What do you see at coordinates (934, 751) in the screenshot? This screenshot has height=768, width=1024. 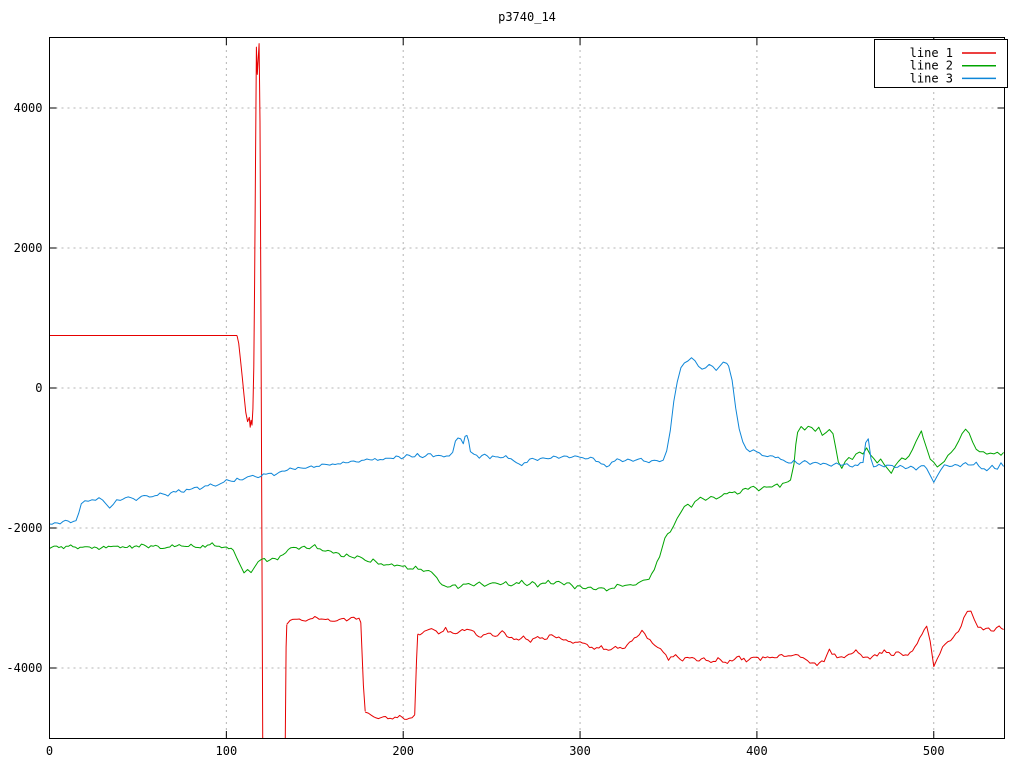 I see `x-tick-label-500: 500` at bounding box center [934, 751].